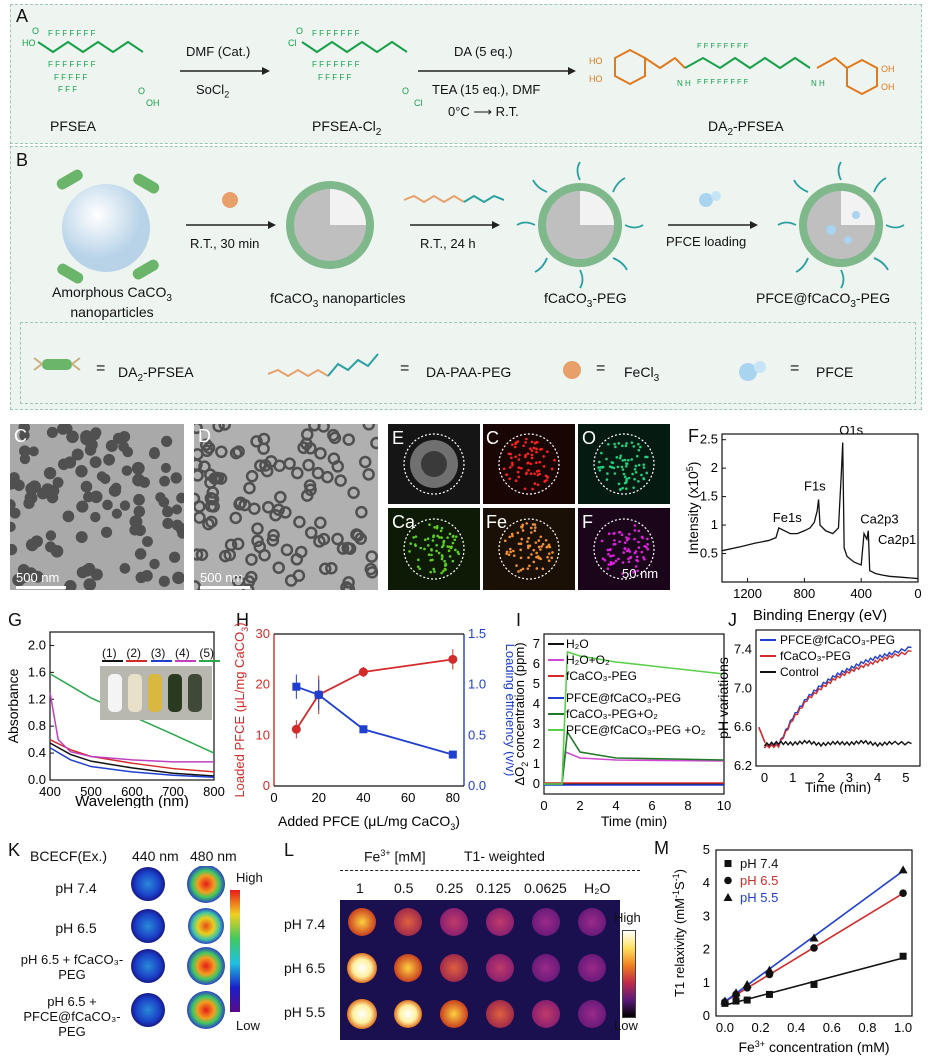  Describe the element at coordinates (818, 83) in the screenshot. I see `svg-text: N H` at that location.